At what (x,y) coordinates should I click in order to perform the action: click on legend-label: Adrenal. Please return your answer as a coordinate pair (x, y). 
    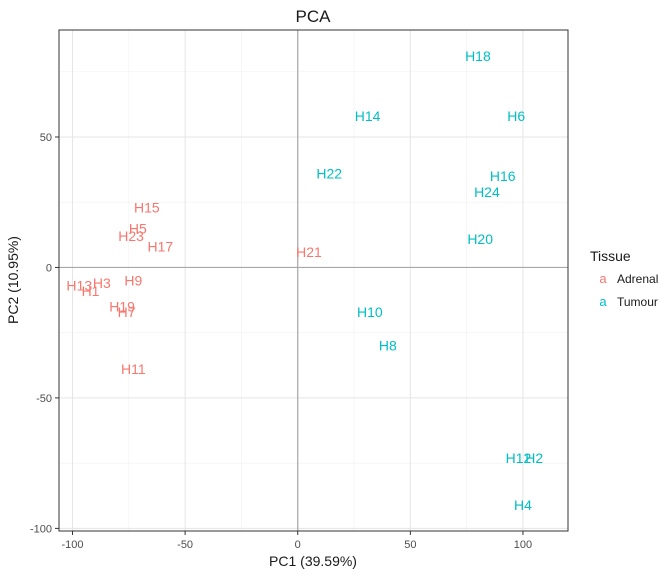
    Looking at the image, I should click on (637, 279).